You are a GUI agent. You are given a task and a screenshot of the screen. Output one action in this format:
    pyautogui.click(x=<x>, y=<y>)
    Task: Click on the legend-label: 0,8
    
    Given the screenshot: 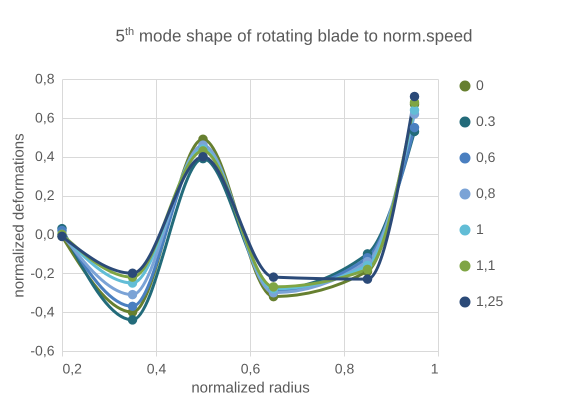 What is the action you would take?
    pyautogui.click(x=486, y=193)
    